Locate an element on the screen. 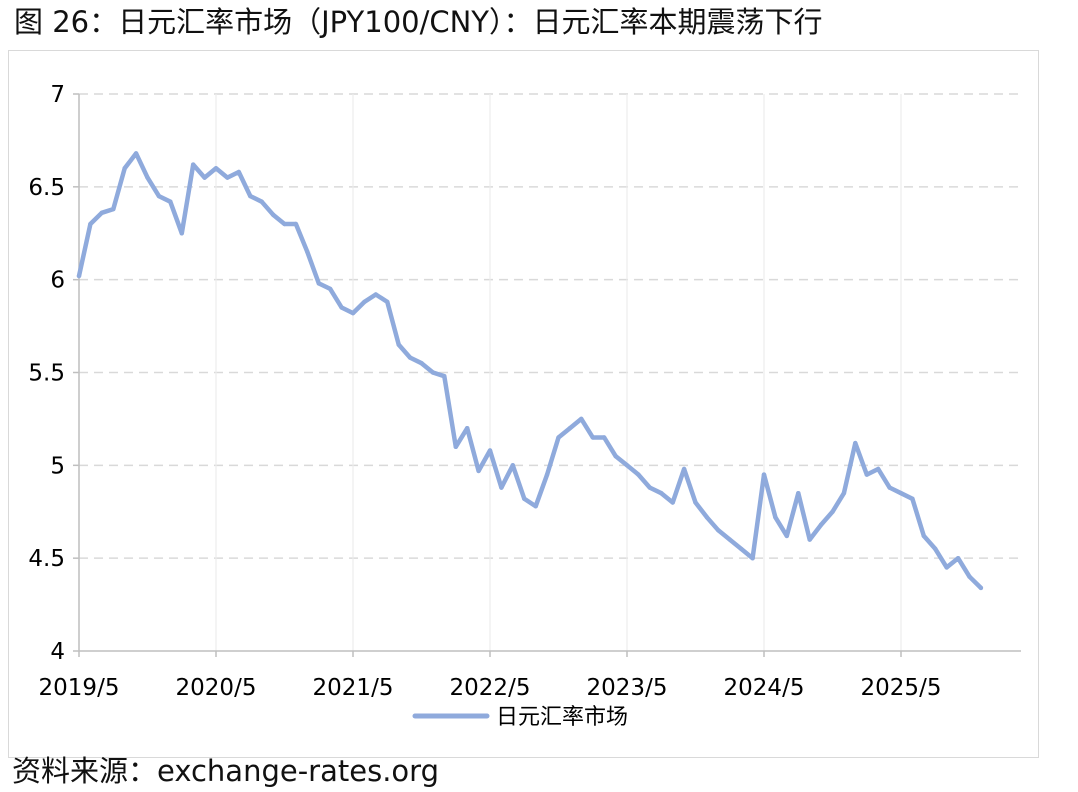 The height and width of the screenshot is (792, 1078). y-tick-label: 7 is located at coordinates (57, 95).